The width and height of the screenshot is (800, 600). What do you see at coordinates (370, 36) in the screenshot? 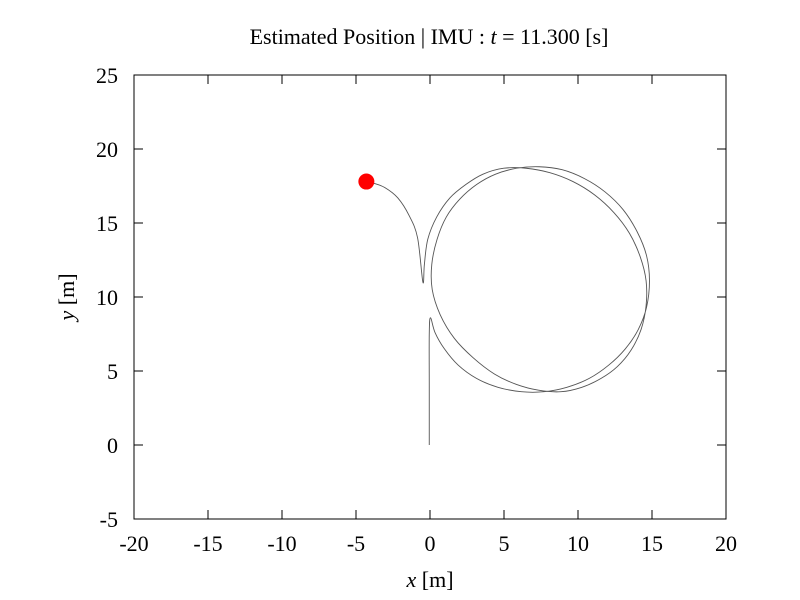
I see `title-prefix: Estimated Position | IMU :` at bounding box center [370, 36].